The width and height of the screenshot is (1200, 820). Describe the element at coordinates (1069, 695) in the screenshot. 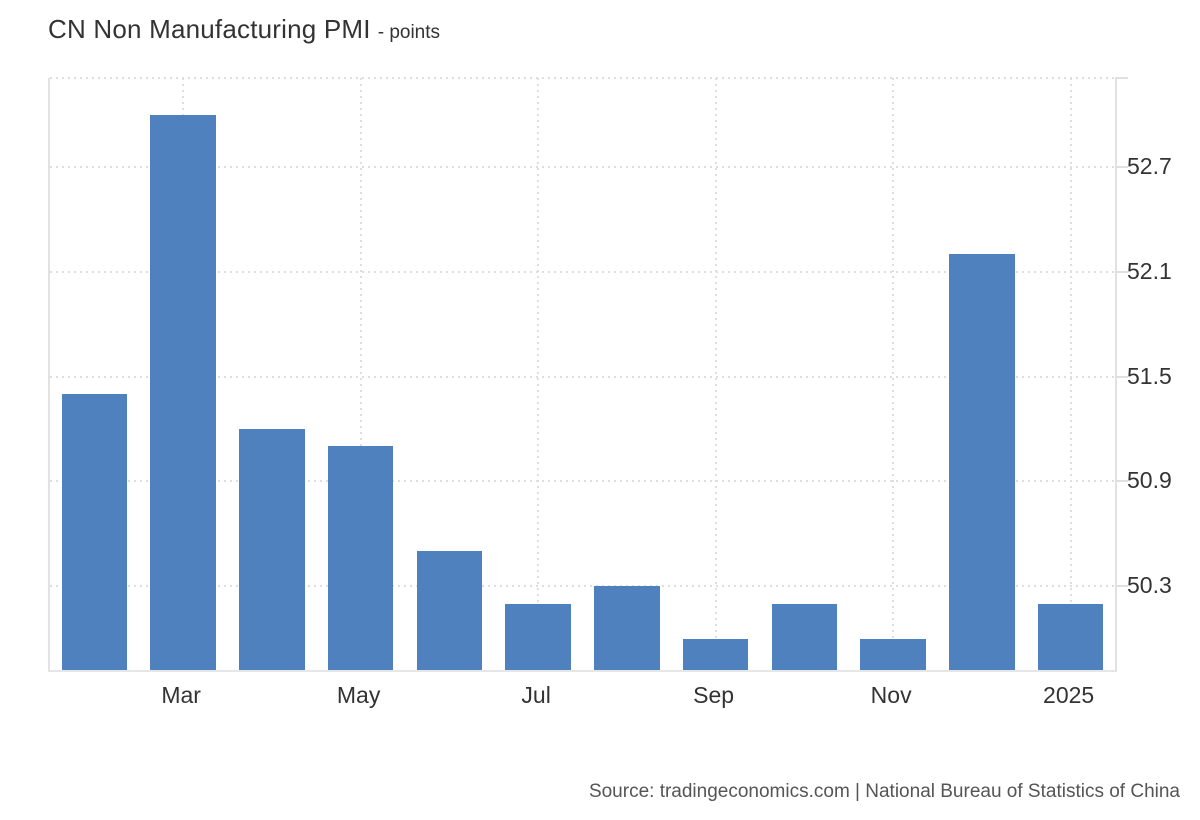

I see `x-tick-label-2025: 2025` at that location.